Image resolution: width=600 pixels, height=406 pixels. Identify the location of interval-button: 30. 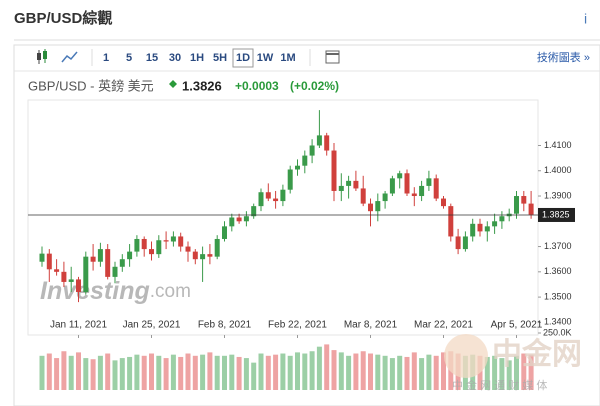
(175, 58).